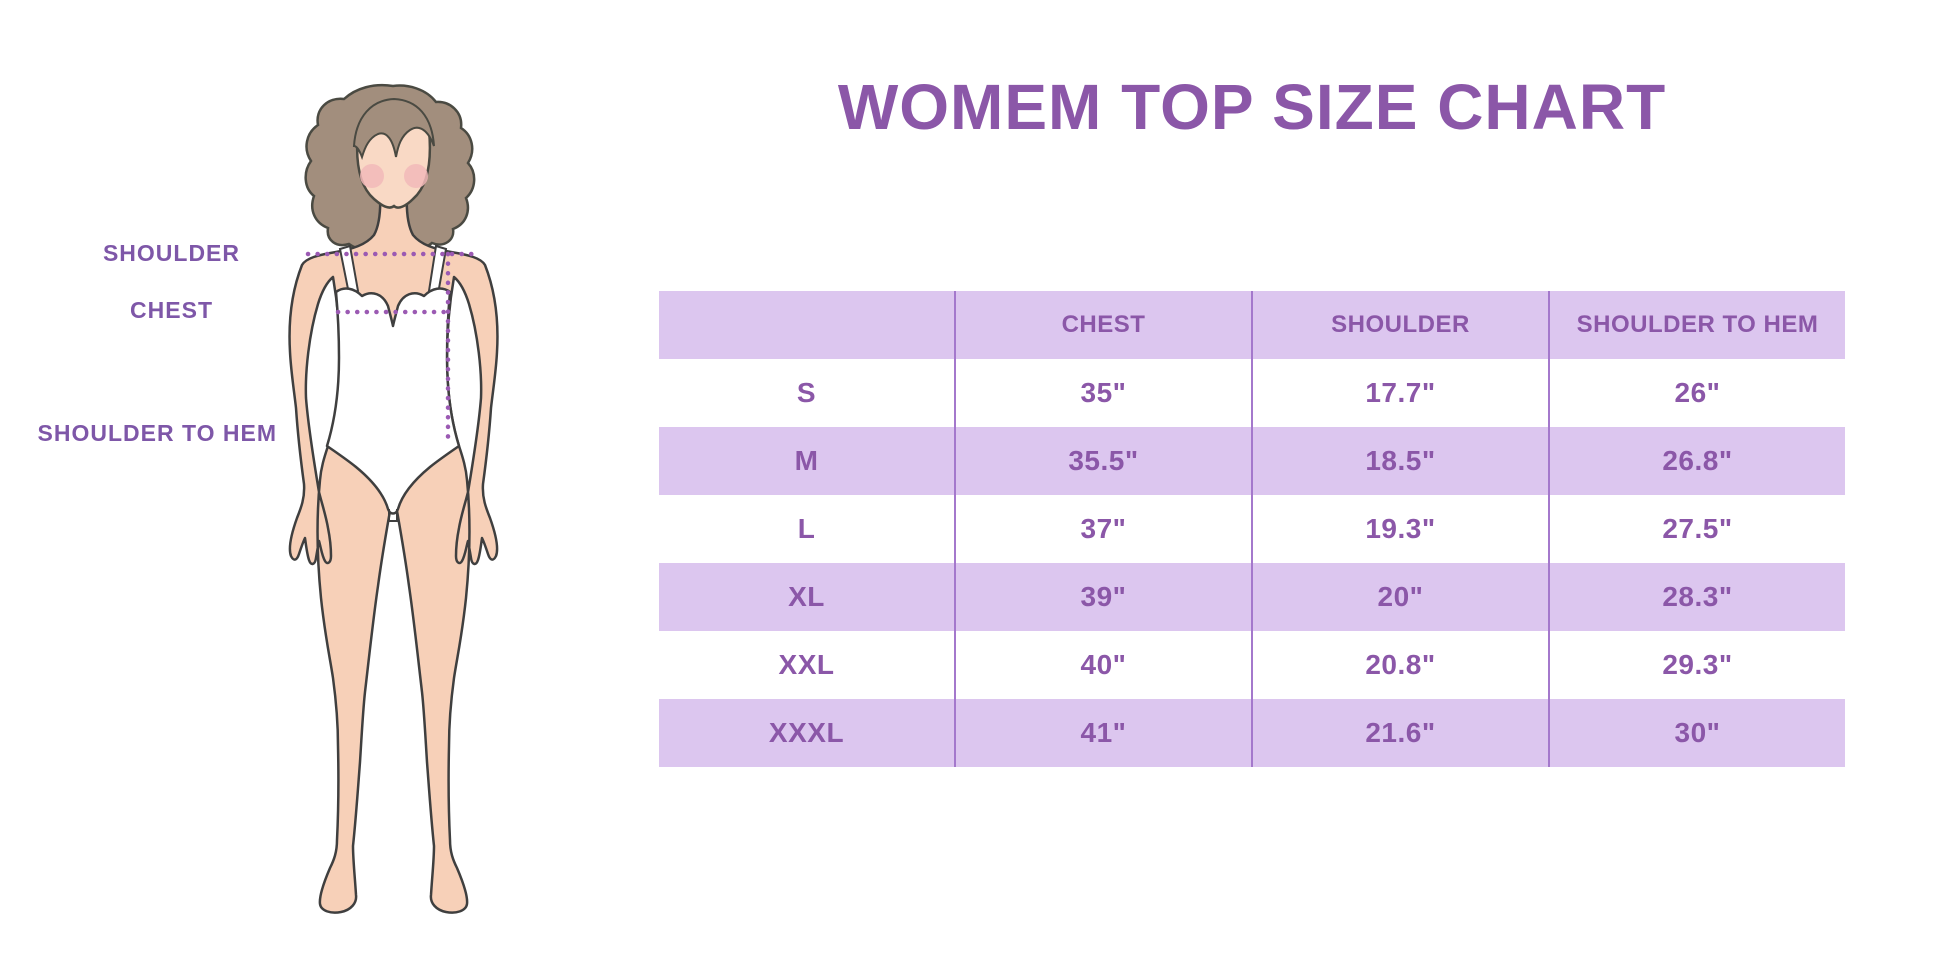 The width and height of the screenshot is (1946, 973). Describe the element at coordinates (372, 176) in the screenshot. I see `blush-left` at that location.